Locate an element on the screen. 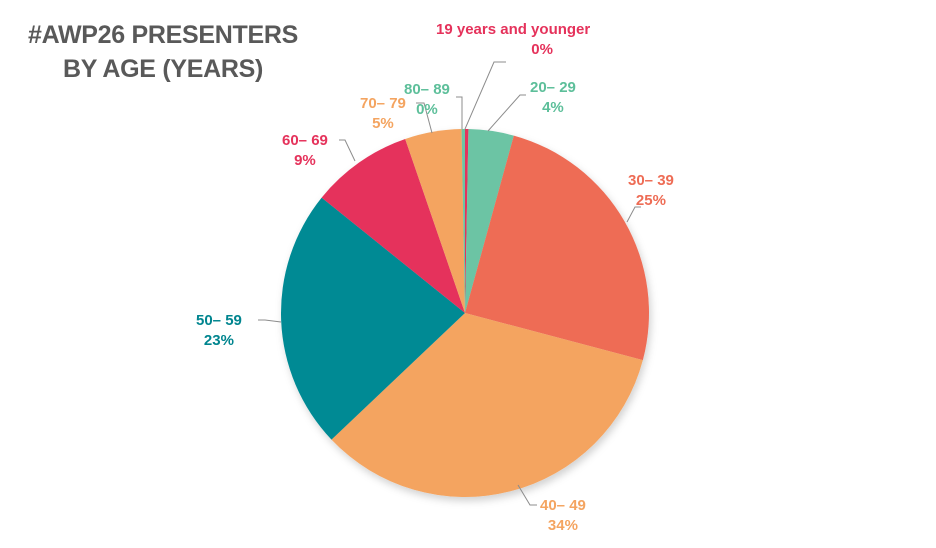 The image size is (936, 548). label-70-79-percent: 5% is located at coordinates (383, 123).